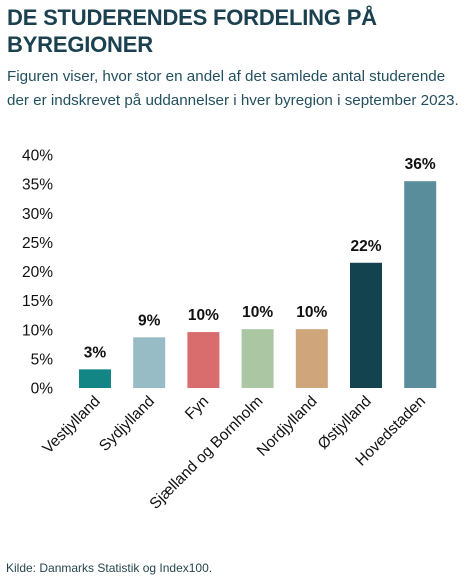 This screenshot has height=585, width=467. What do you see at coordinates (207, 453) in the screenshot?
I see `category-label: Sjælland og Bornholm` at bounding box center [207, 453].